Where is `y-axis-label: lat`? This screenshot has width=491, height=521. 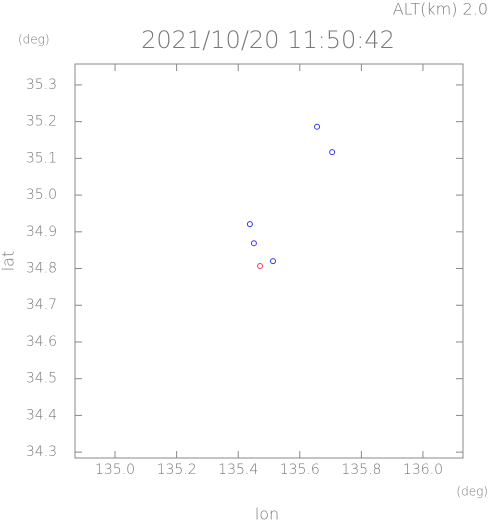 y-axis-label: lat is located at coordinates (9, 261).